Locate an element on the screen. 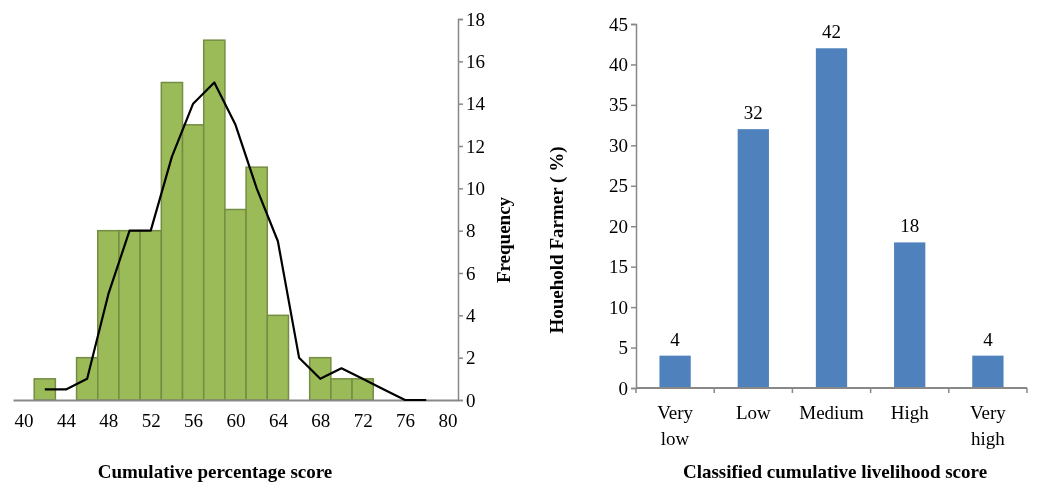 Image resolution: width=1056 pixels, height=489 pixels. y-tick-label: 35 is located at coordinates (618, 105).